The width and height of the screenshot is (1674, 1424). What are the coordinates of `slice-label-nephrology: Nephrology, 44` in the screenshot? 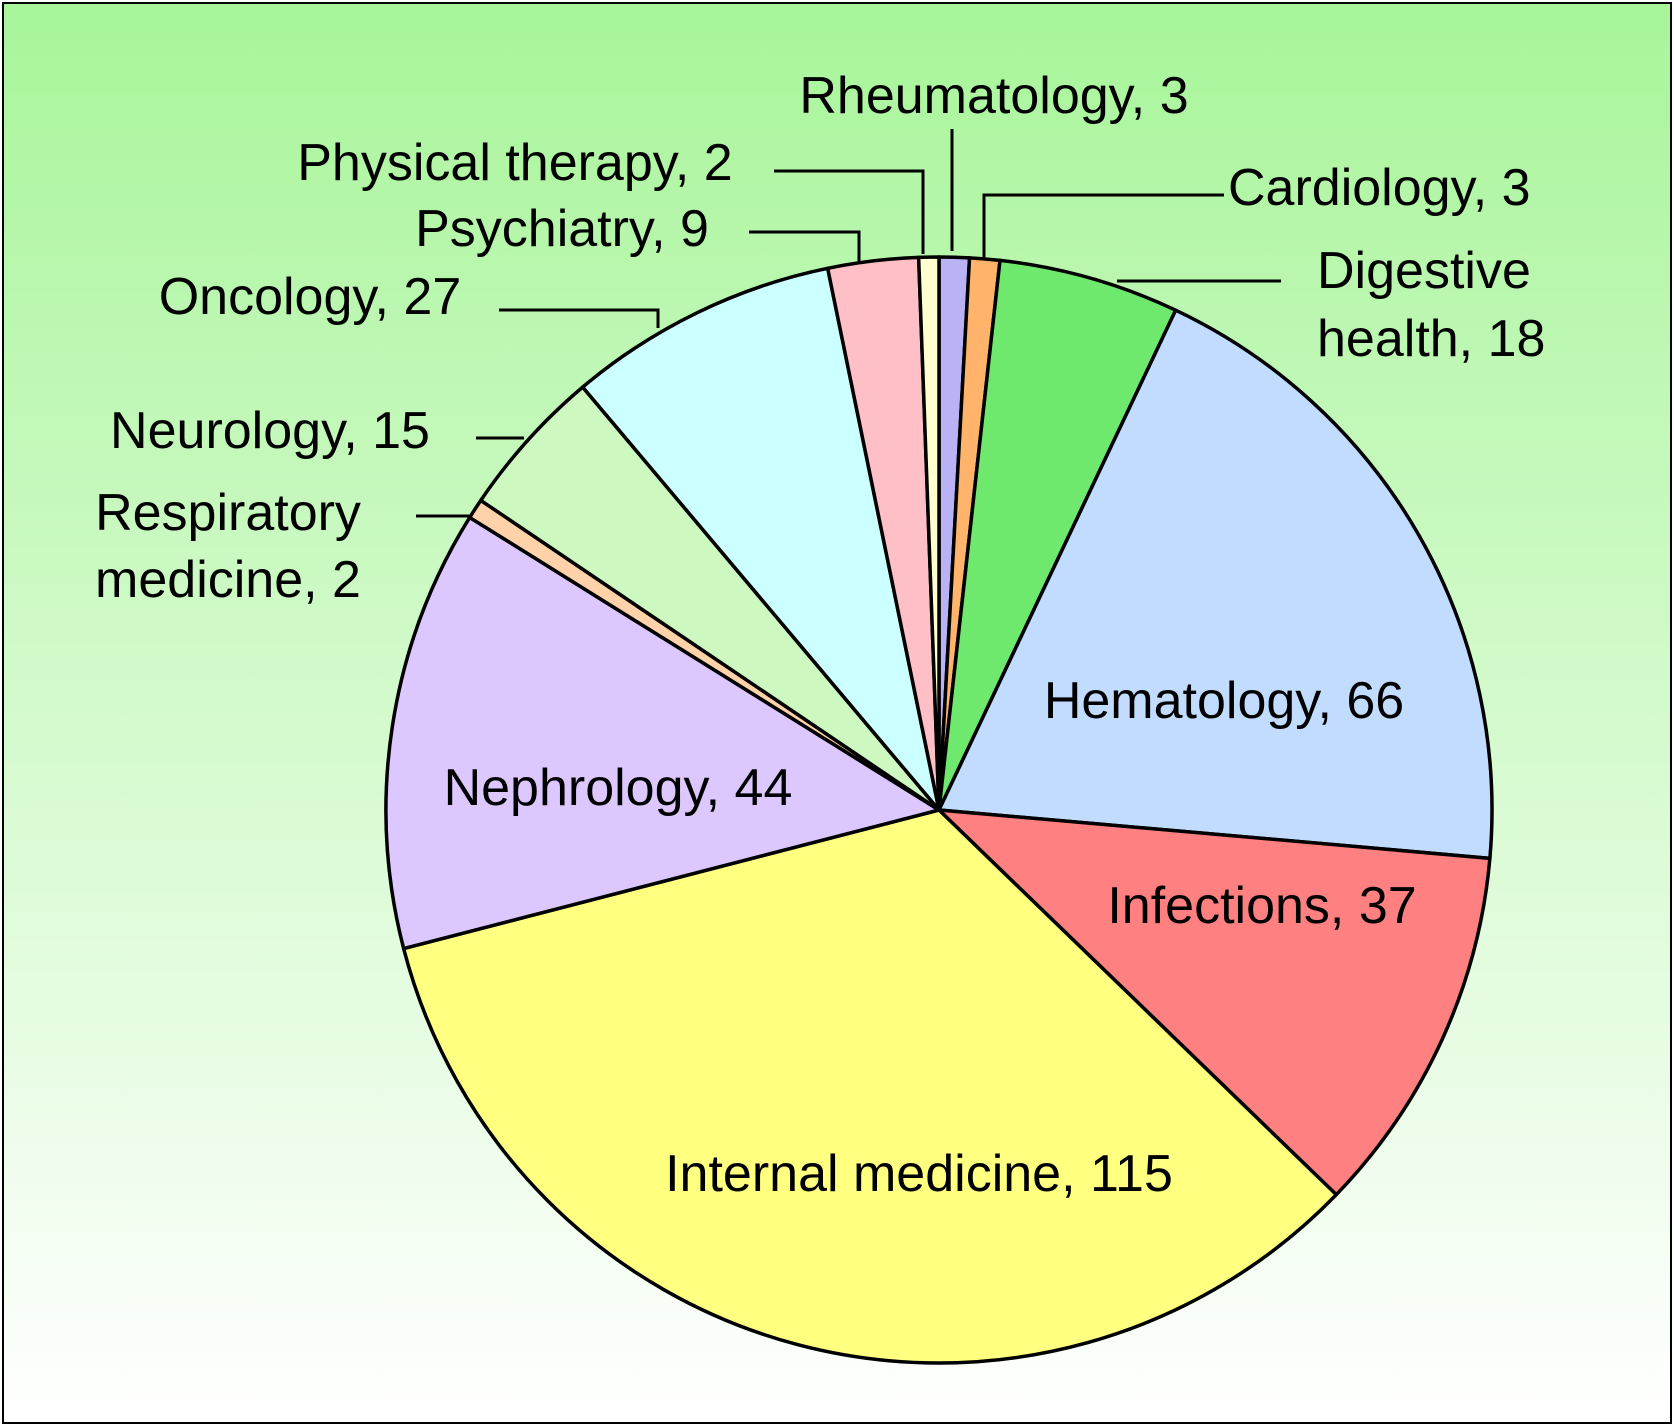 It's located at (618, 788).